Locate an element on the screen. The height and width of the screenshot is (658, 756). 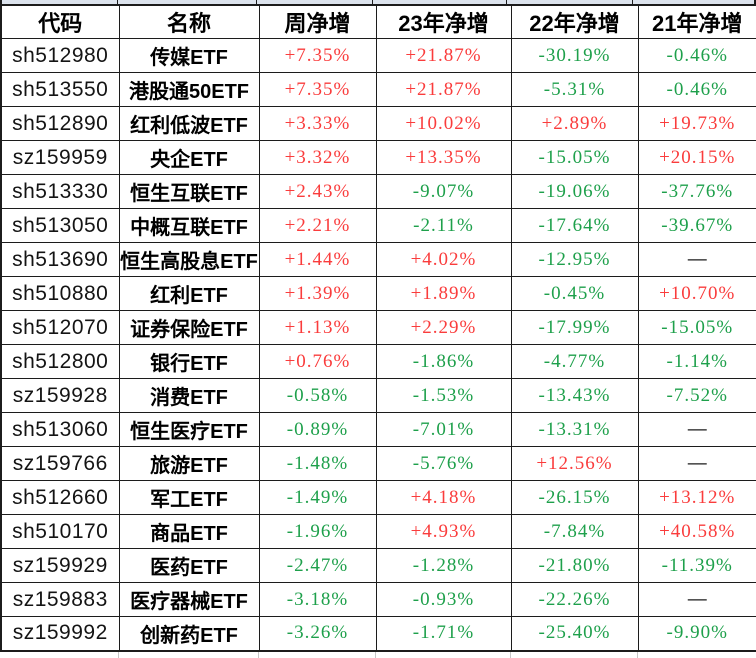
etf-code: sh513690 is located at coordinates (60, 259).